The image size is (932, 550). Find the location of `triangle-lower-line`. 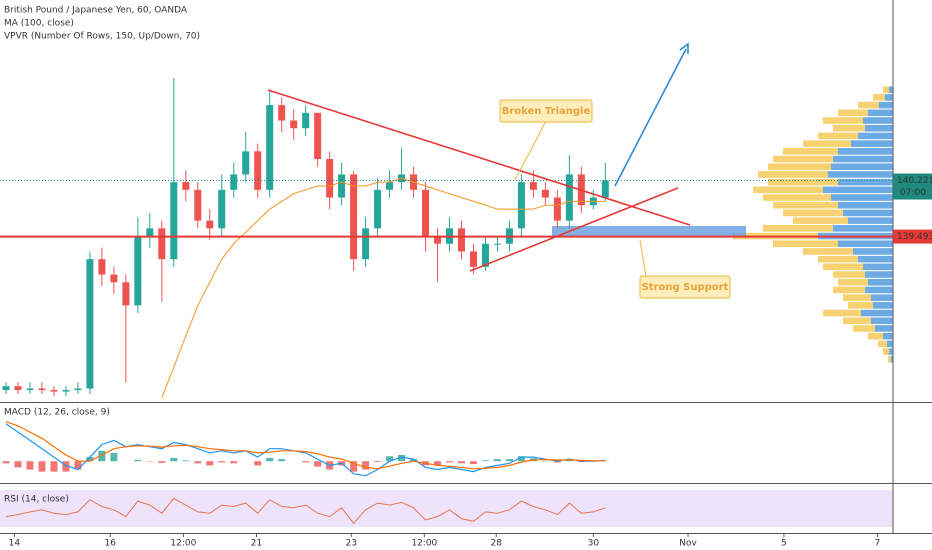

triangle-lower-line is located at coordinates (574, 229).